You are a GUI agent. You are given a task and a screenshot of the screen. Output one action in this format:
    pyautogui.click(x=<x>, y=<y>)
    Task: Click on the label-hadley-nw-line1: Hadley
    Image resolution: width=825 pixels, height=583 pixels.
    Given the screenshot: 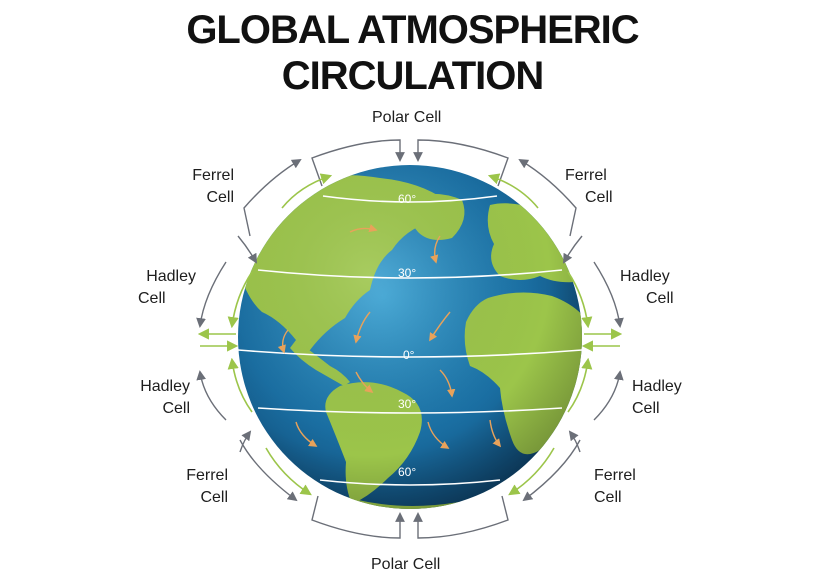 What is the action you would take?
    pyautogui.click(x=171, y=276)
    